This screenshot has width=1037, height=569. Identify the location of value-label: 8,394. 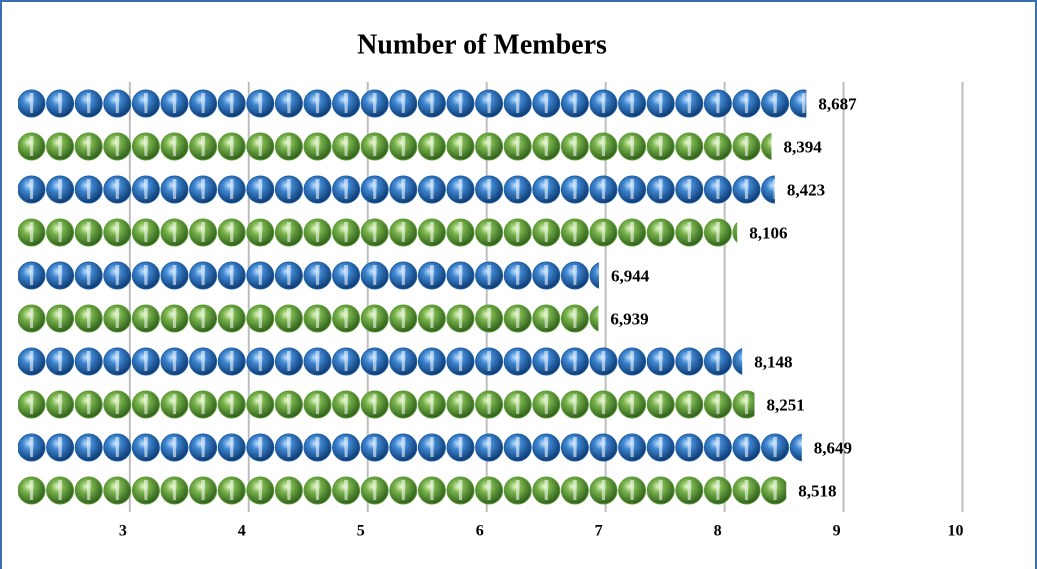
(802, 146).